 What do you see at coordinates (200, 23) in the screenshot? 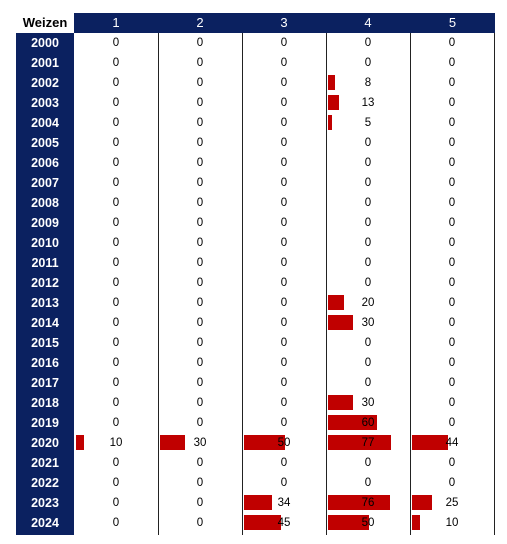
I see `column-header-2: 2` at bounding box center [200, 23].